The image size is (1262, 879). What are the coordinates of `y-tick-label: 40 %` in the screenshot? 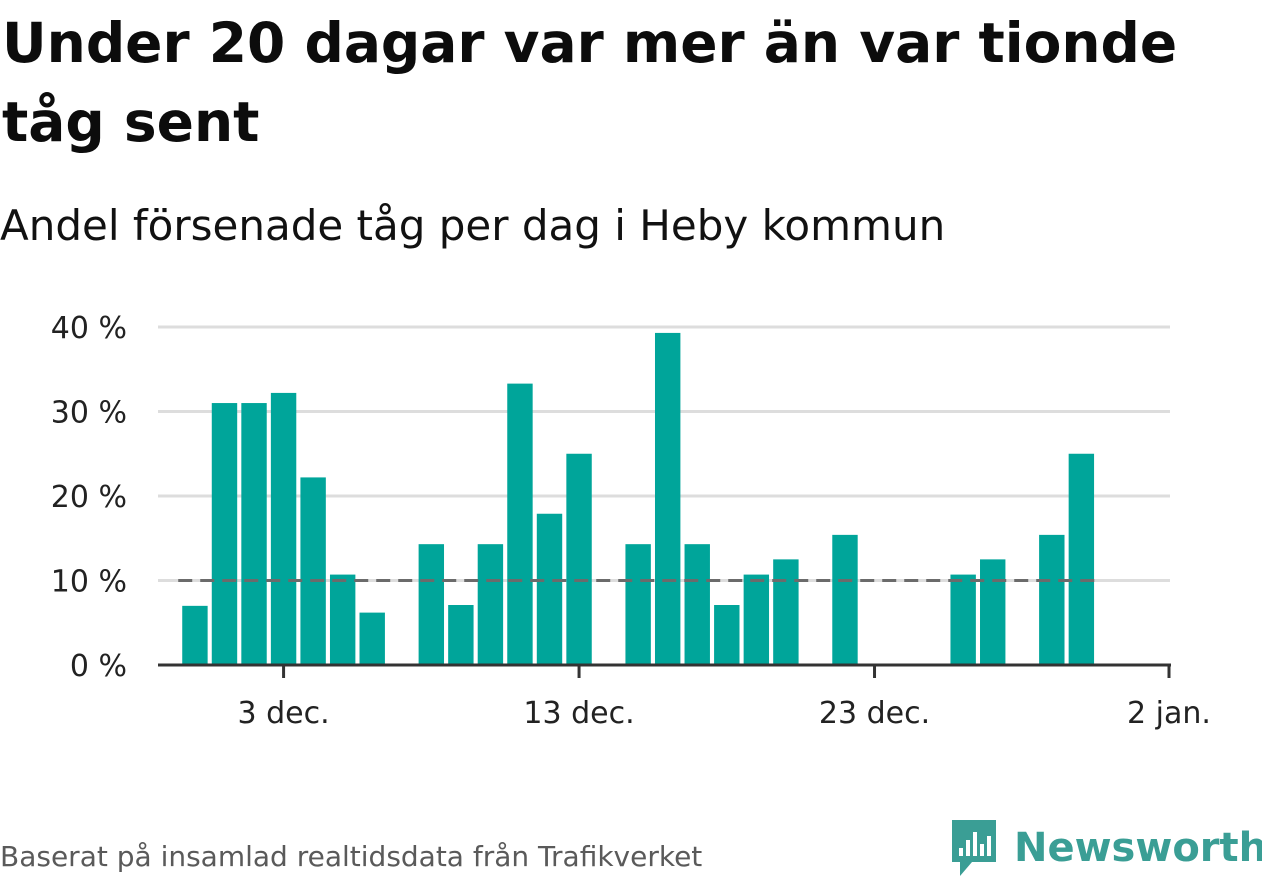 It's located at (89, 328).